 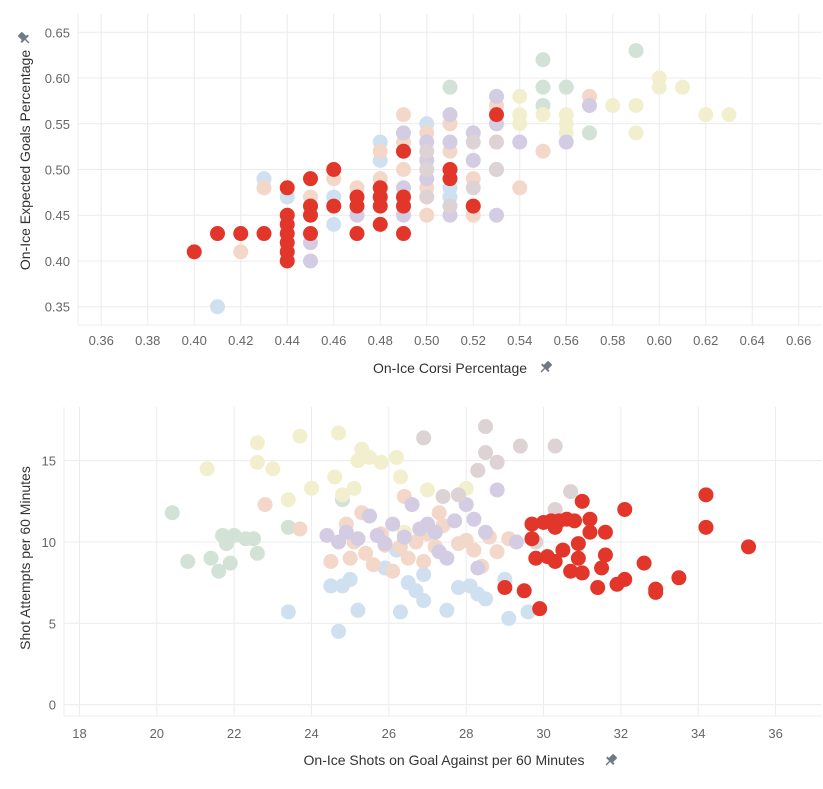 I want to click on top-x-pin-icon, so click(x=546, y=367).